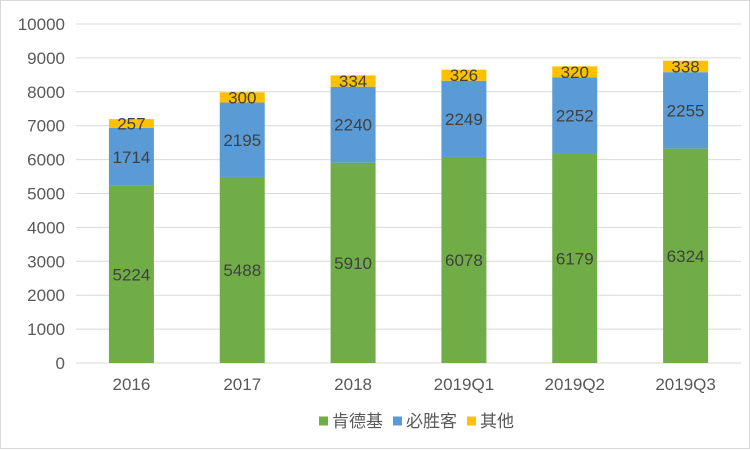 The height and width of the screenshot is (450, 750). What do you see at coordinates (353, 384) in the screenshot?
I see `x-tick-label: 2018` at bounding box center [353, 384].